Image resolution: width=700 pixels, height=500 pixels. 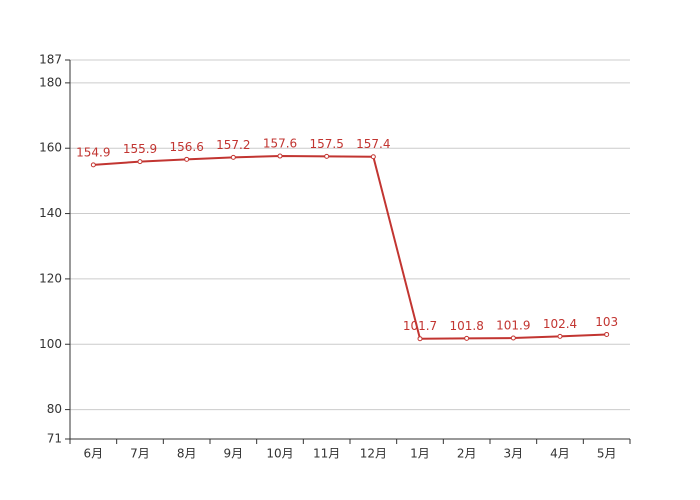 I want to click on value-label: 157.6, so click(x=280, y=144).